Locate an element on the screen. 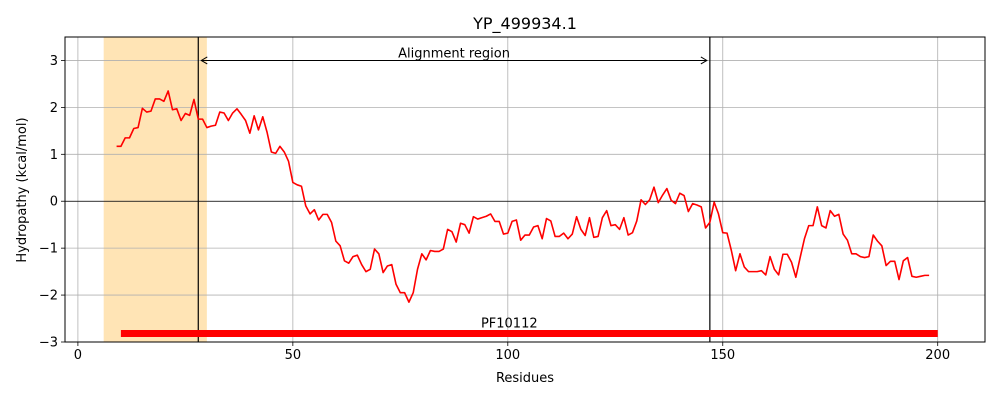  x-tick-label: 100 is located at coordinates (507, 355).